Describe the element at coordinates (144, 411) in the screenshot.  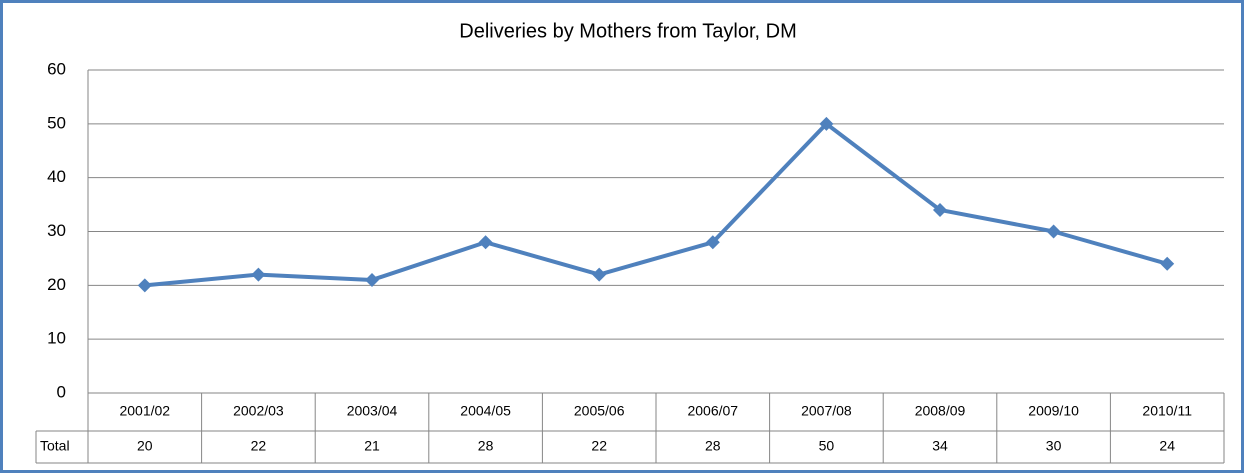
I see `x-tick-label: 2001/02` at that location.